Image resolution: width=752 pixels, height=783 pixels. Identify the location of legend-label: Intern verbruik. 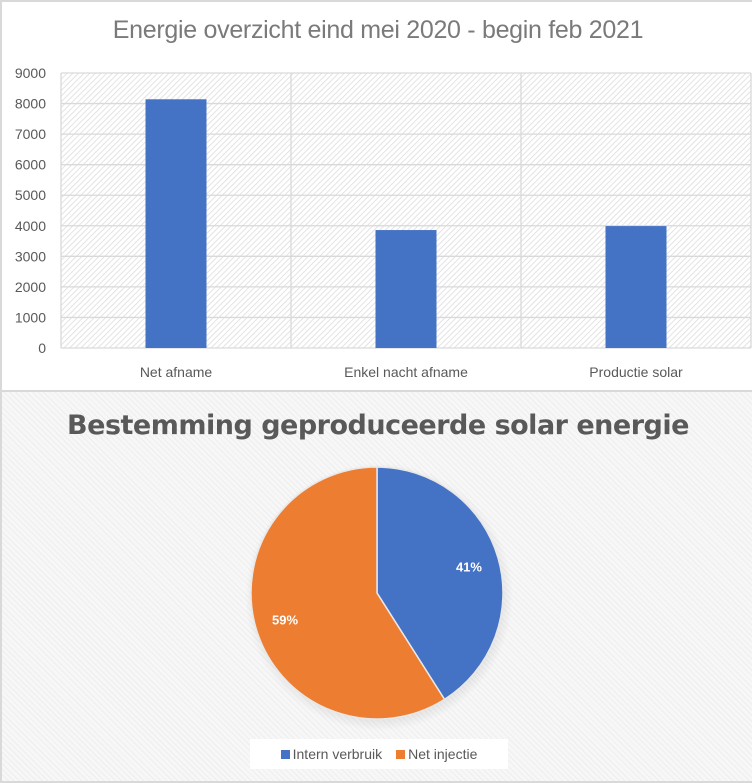
(337, 754).